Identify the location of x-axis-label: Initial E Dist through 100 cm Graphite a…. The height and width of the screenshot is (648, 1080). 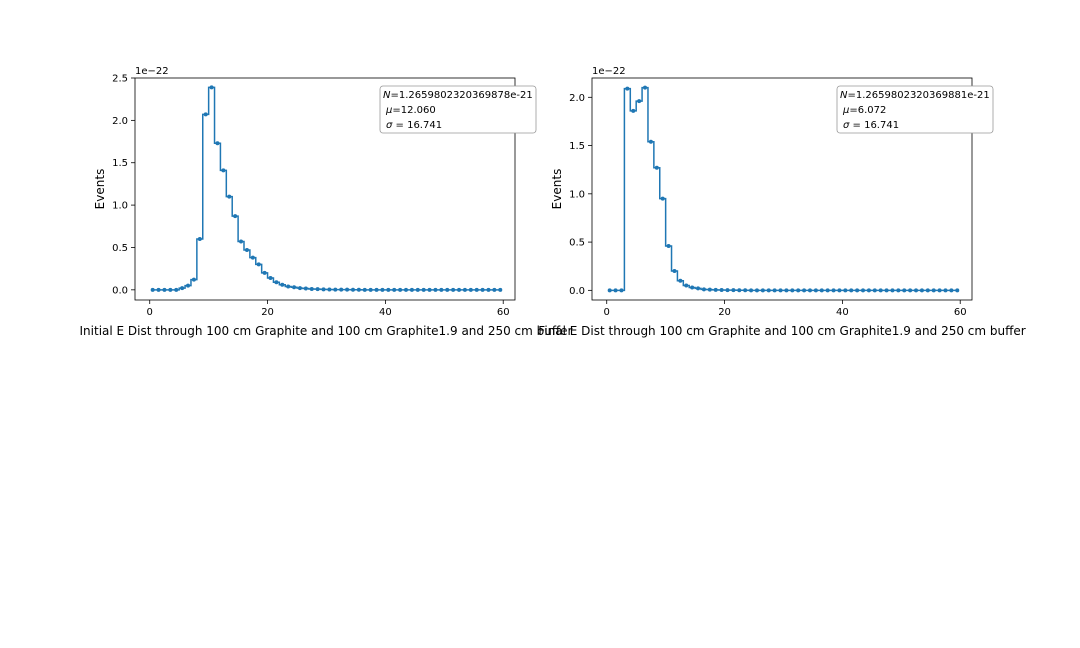
(326, 331).